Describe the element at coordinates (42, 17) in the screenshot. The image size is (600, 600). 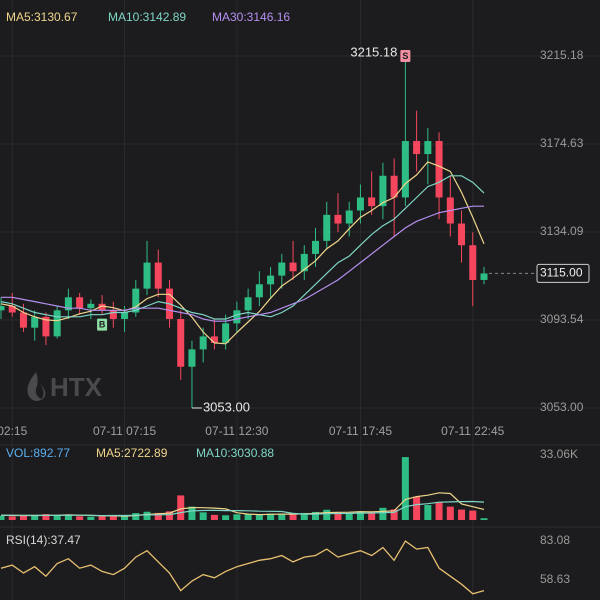
I see `legend-entry: MA5:3130.67` at that location.